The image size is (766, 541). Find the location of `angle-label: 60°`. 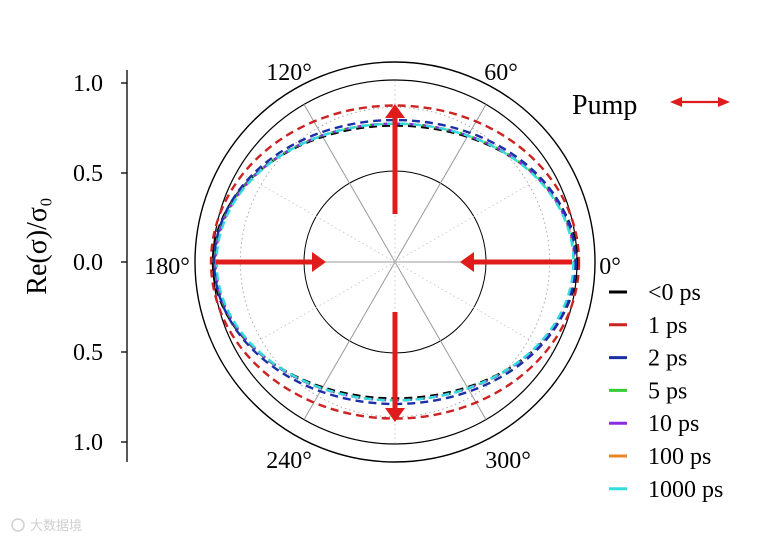

angle-label: 60° is located at coordinates (501, 73).